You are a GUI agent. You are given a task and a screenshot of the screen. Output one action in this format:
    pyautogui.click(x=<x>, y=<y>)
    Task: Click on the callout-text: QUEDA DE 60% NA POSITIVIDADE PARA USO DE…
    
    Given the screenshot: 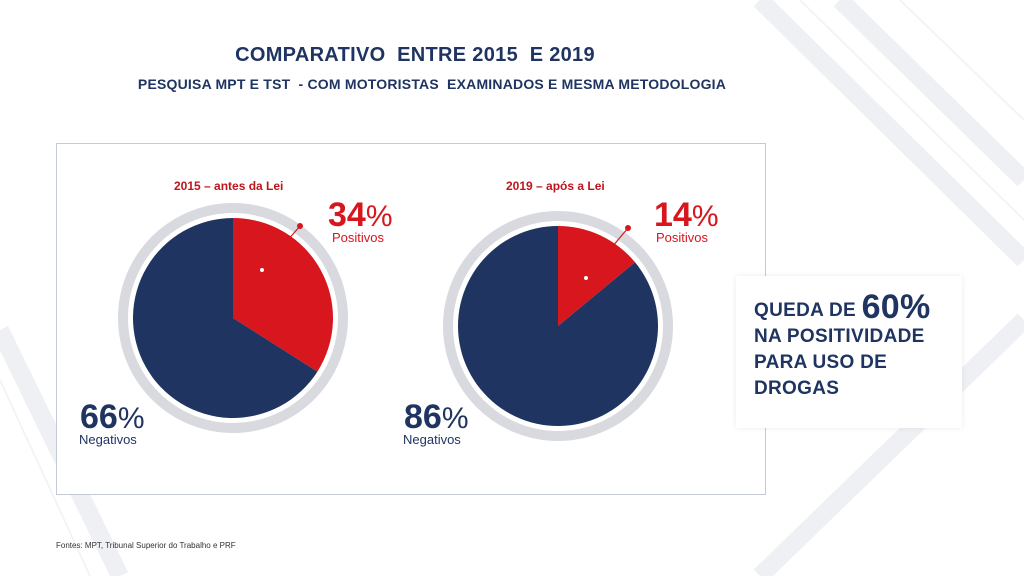 What is the action you would take?
    pyautogui.click(x=842, y=345)
    